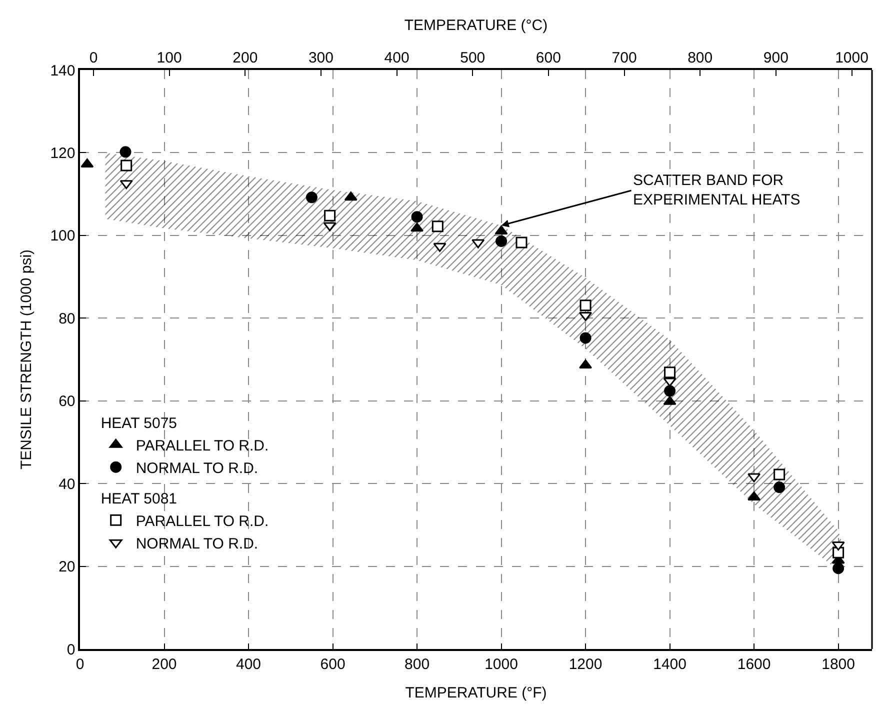 The image size is (882, 719). Describe the element at coordinates (624, 57) in the screenshot. I see `x2-tick-label: 700` at that location.